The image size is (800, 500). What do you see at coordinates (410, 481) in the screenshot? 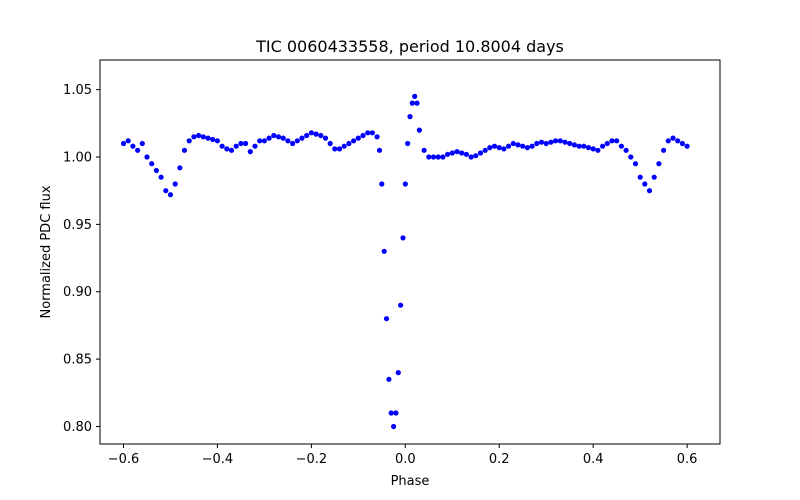
I see `x-axis-label: Phase` at bounding box center [410, 481].